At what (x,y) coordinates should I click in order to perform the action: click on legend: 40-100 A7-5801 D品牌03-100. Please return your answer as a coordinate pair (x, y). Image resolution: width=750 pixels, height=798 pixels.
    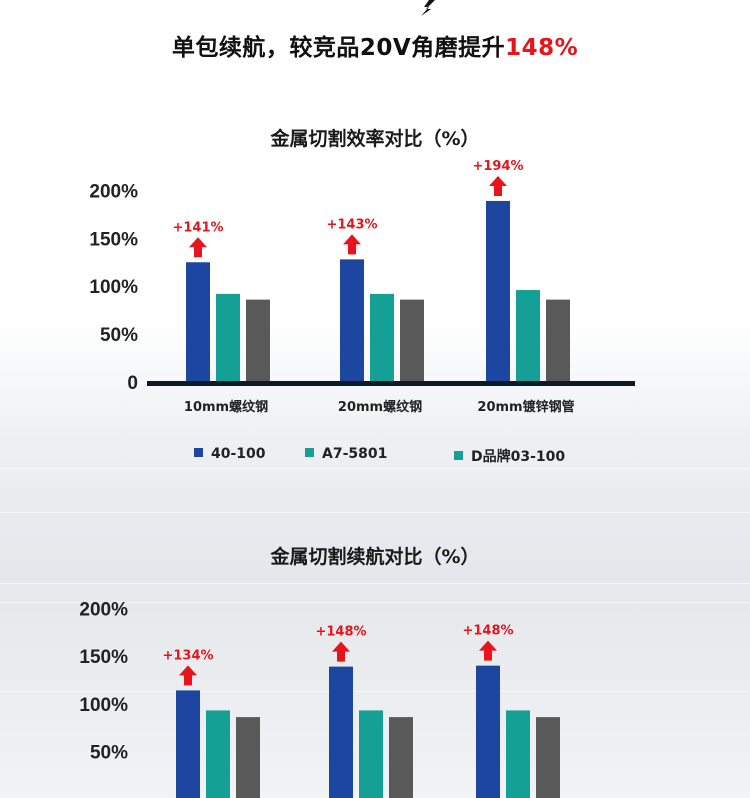
    Looking at the image, I should click on (375, 456).